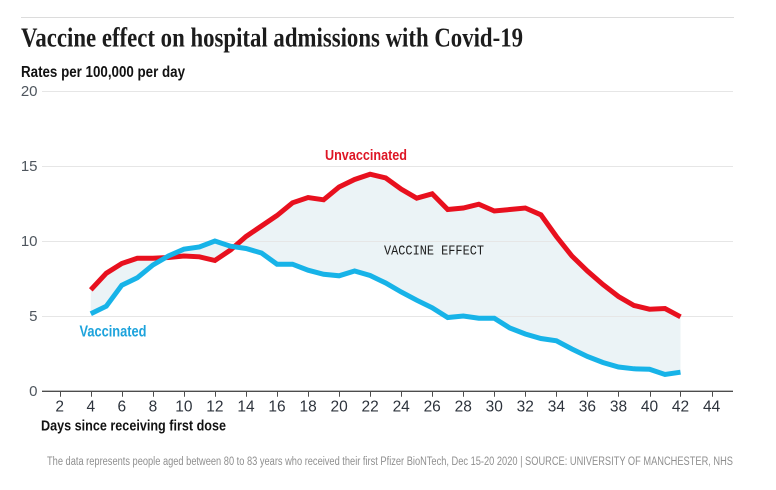 The image size is (776, 490). Describe the element at coordinates (103, 72) in the screenshot. I see `svg-text: Rates per 100,000 per day` at that location.